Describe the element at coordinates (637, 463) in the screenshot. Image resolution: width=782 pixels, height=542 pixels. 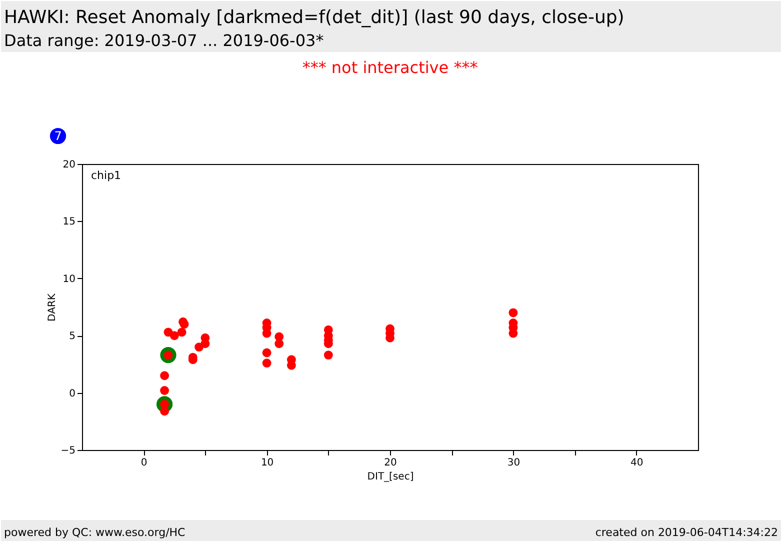
I see `x-tick-label: 40` at that location.